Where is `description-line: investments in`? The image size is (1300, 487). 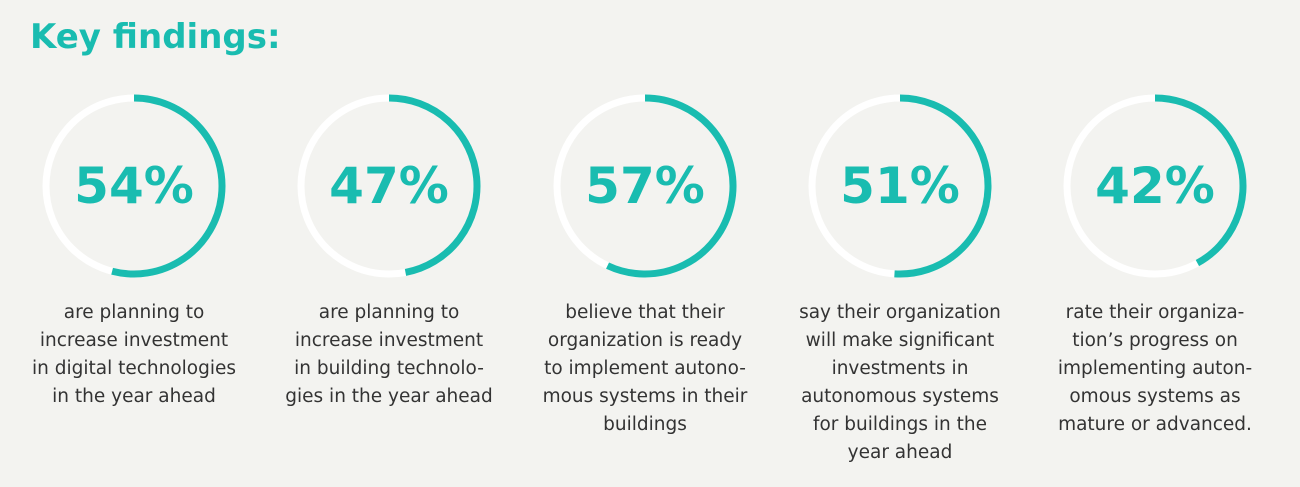 description-line: investments in is located at coordinates (900, 368).